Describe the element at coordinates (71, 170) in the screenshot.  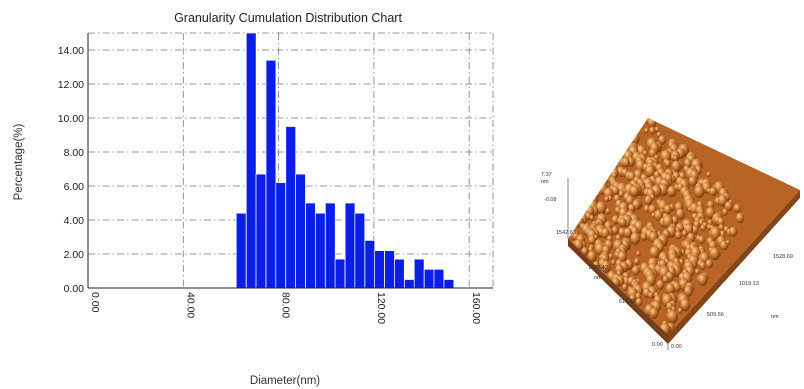
I see `y-tick-labels: 0.00 2.00 4.00 6.00 8.00 10.00 12.00 14.00` at that location.